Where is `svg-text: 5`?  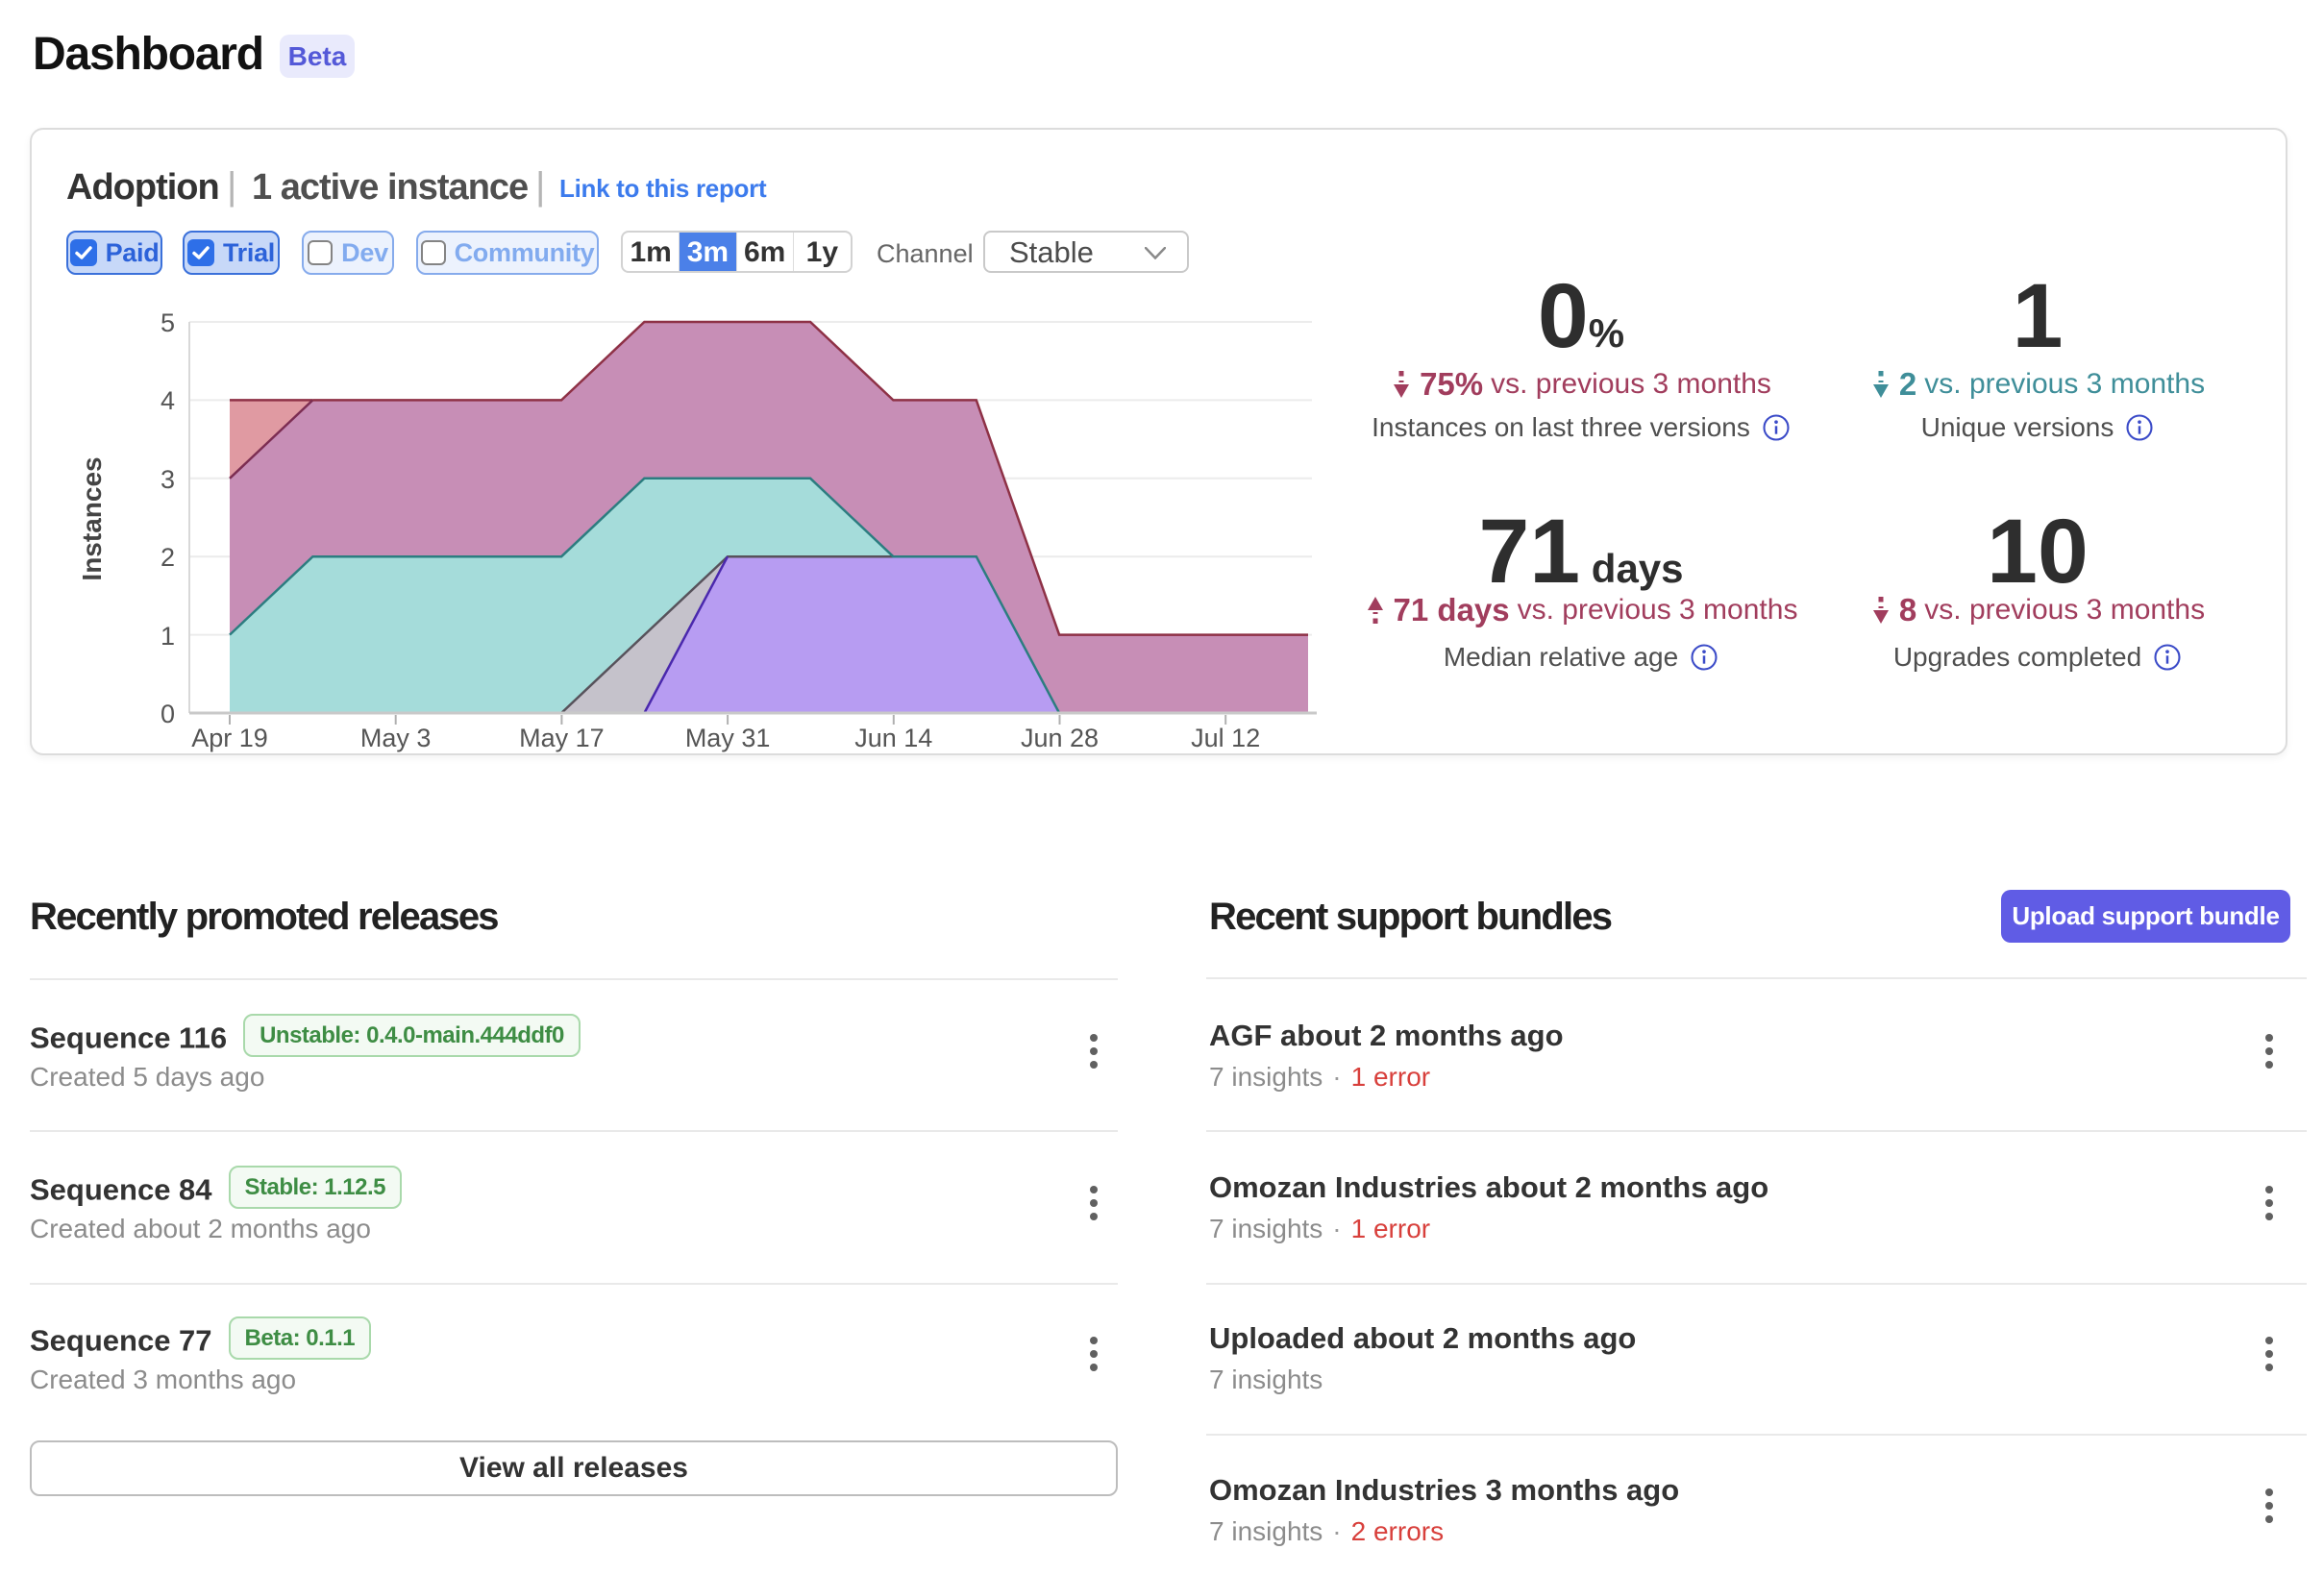
svg-text: 5 is located at coordinates (168, 322).